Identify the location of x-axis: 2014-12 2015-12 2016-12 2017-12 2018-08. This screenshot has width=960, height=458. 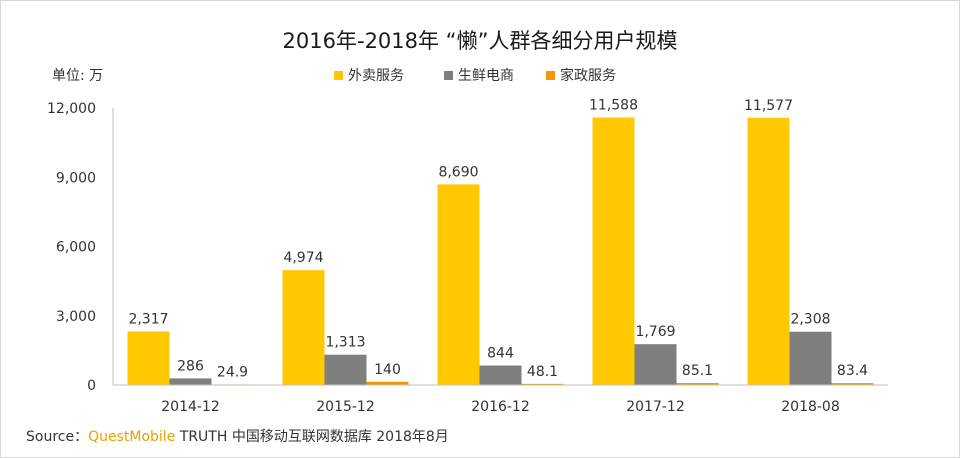
(500, 399).